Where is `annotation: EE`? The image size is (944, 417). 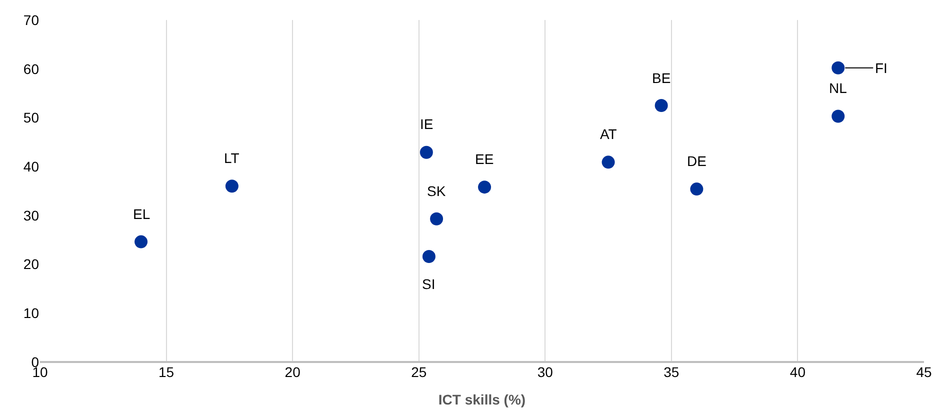 annotation: EE is located at coordinates (484, 159).